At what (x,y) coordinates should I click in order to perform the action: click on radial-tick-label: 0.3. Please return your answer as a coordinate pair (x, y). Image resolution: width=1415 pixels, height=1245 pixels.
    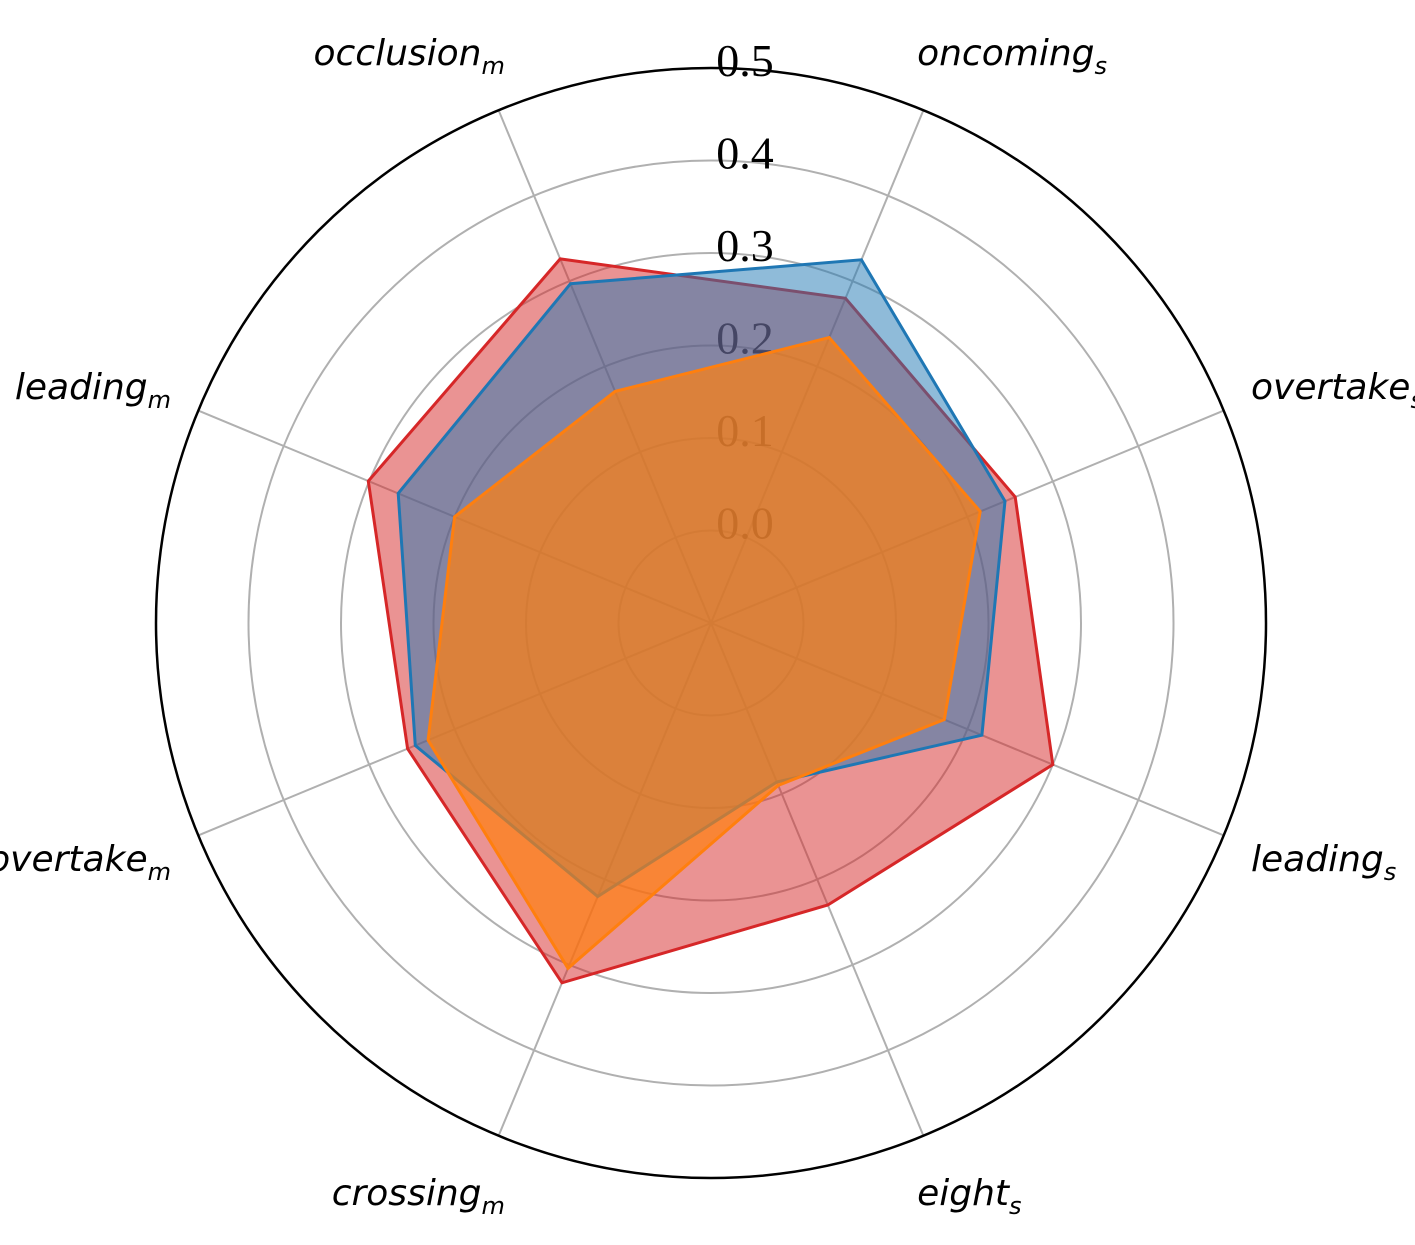
    Looking at the image, I should click on (745, 245).